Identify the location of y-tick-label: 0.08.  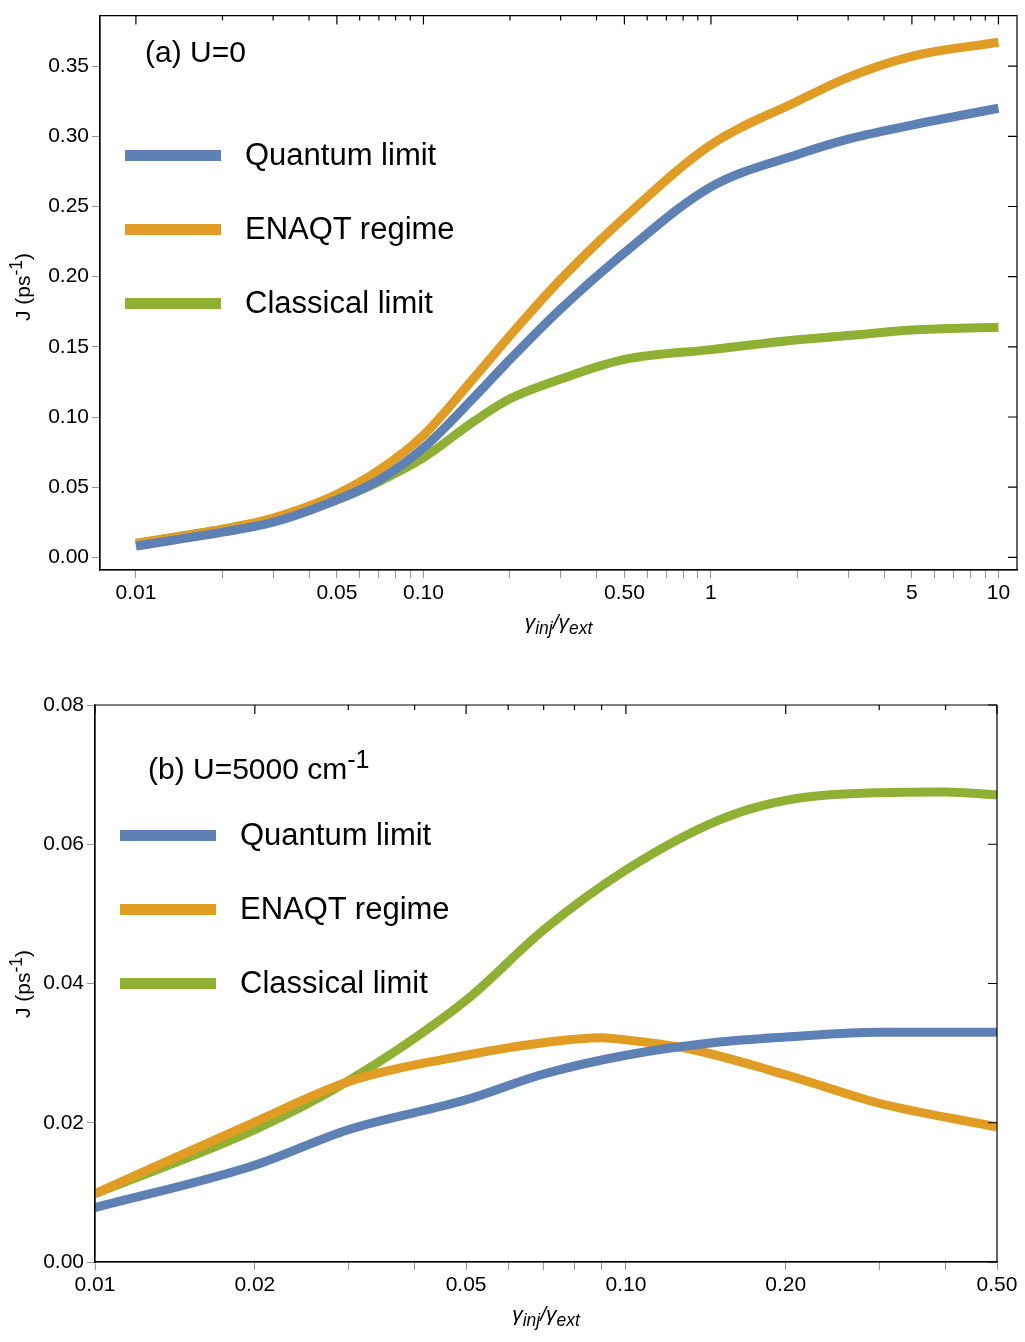
(63, 703).